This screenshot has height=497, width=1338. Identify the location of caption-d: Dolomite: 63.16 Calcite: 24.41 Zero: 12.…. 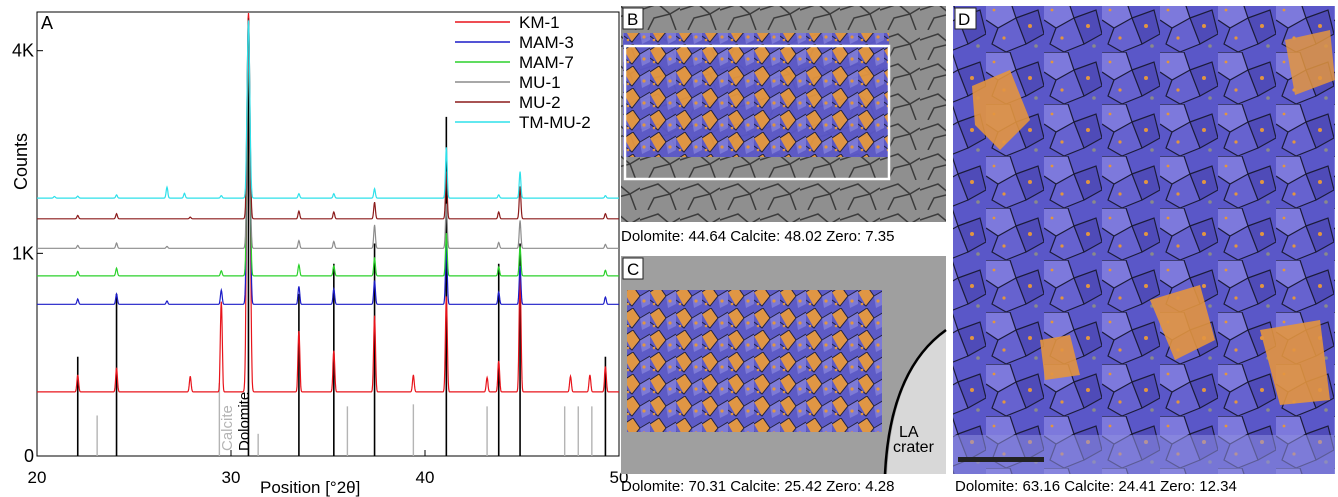
(1096, 486).